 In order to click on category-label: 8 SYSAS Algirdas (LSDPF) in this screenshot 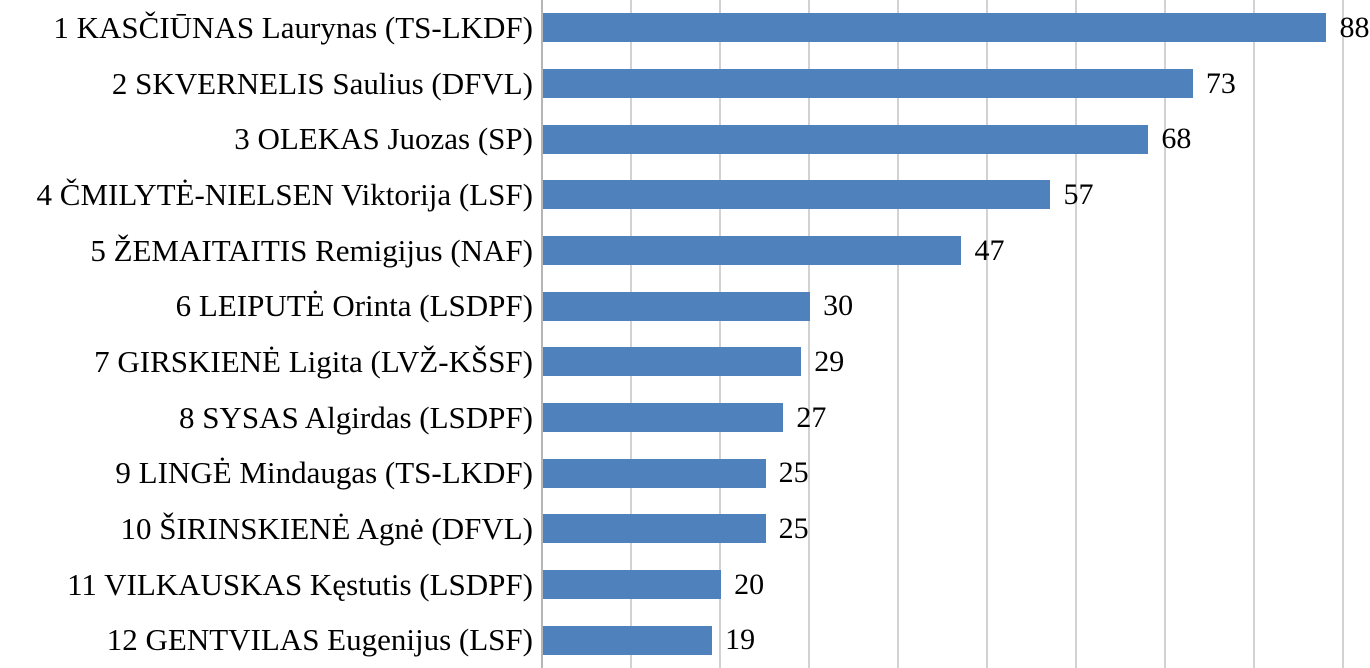, I will do `click(356, 417)`.